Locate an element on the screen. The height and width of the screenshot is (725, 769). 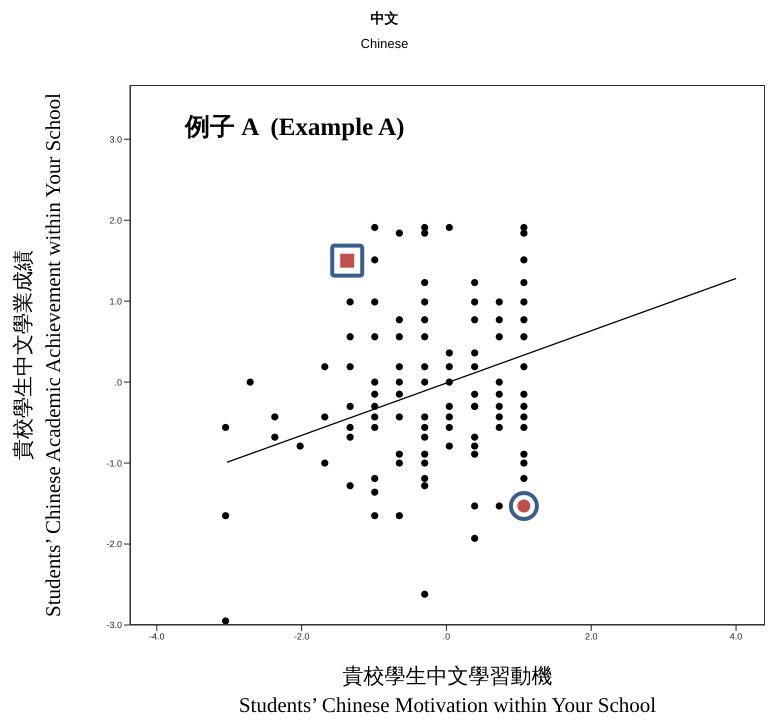
x-tick-label: .0 is located at coordinates (446, 636).